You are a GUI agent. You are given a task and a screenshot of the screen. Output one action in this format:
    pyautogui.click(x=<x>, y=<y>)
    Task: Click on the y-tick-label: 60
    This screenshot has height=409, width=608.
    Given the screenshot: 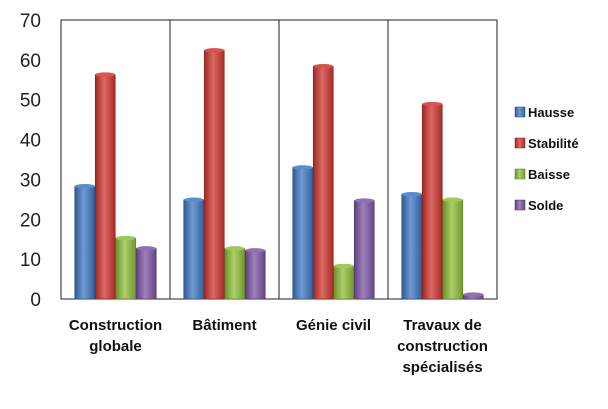 What is the action you would take?
    pyautogui.click(x=30, y=61)
    